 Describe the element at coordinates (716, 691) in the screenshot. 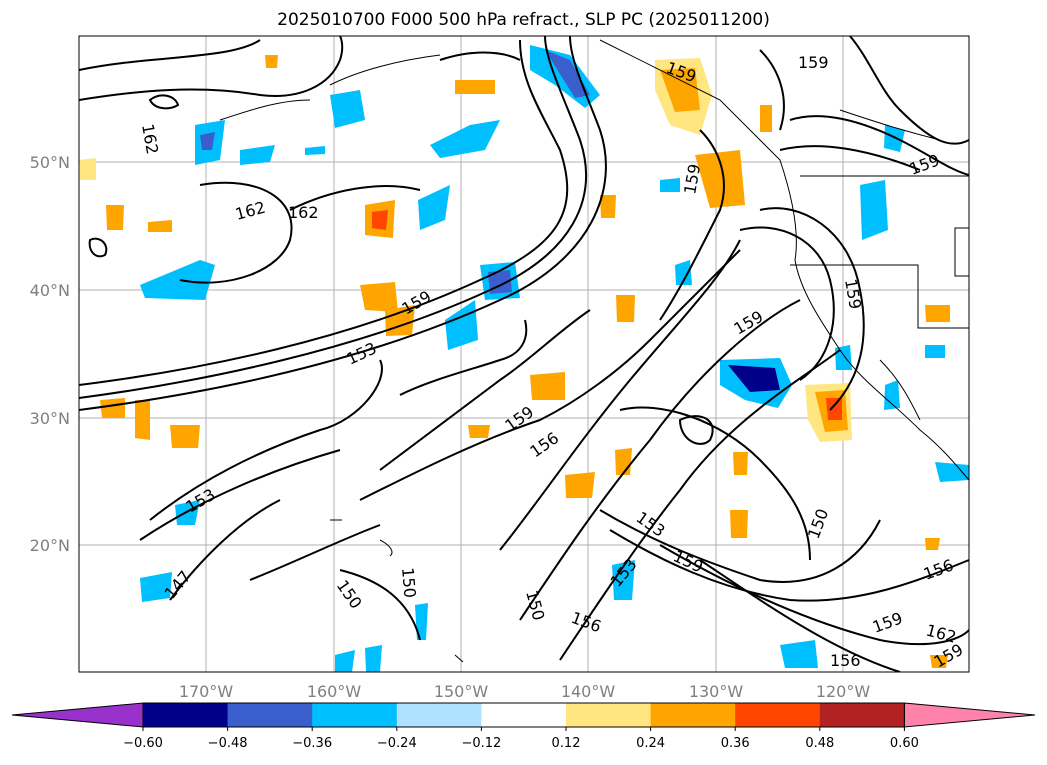

I see `lon-label: 130°W` at that location.